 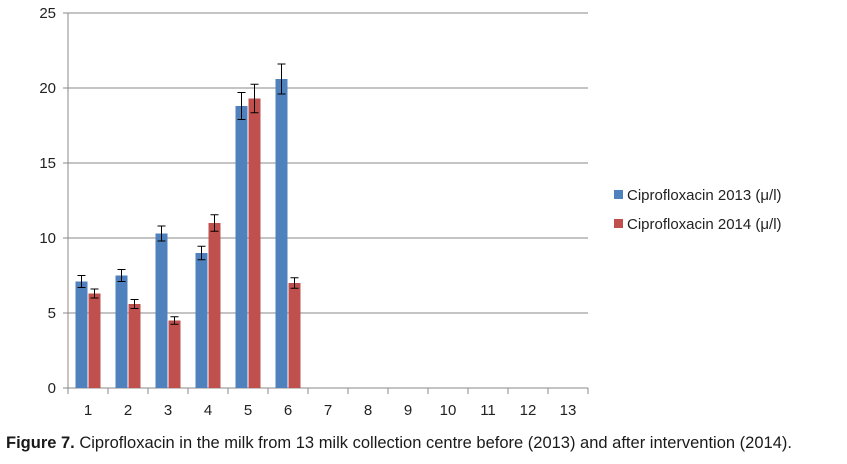 What do you see at coordinates (448, 410) in the screenshot?
I see `x-tick-label: 10` at bounding box center [448, 410].